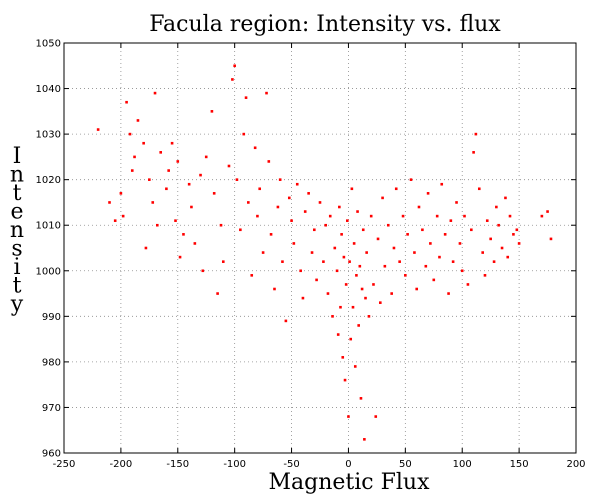 The width and height of the screenshot is (590, 499). What do you see at coordinates (325, 24) in the screenshot?
I see `chart-title: Facula region: Intensity vs. flux` at bounding box center [325, 24].